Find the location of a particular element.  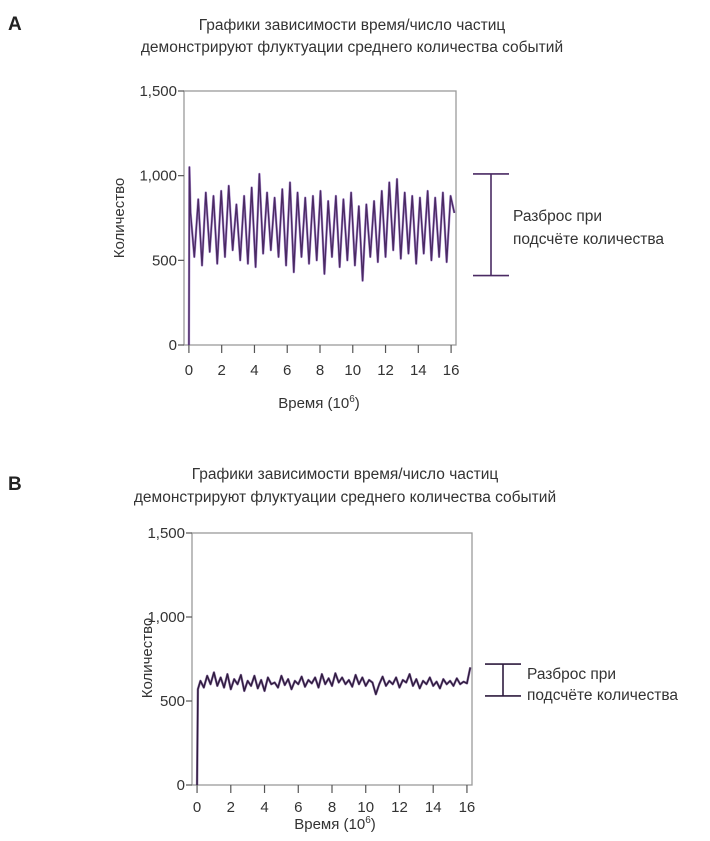

panel-a-y-axis: 0 500 1,000 1,500 is located at coordinates (161, 218).